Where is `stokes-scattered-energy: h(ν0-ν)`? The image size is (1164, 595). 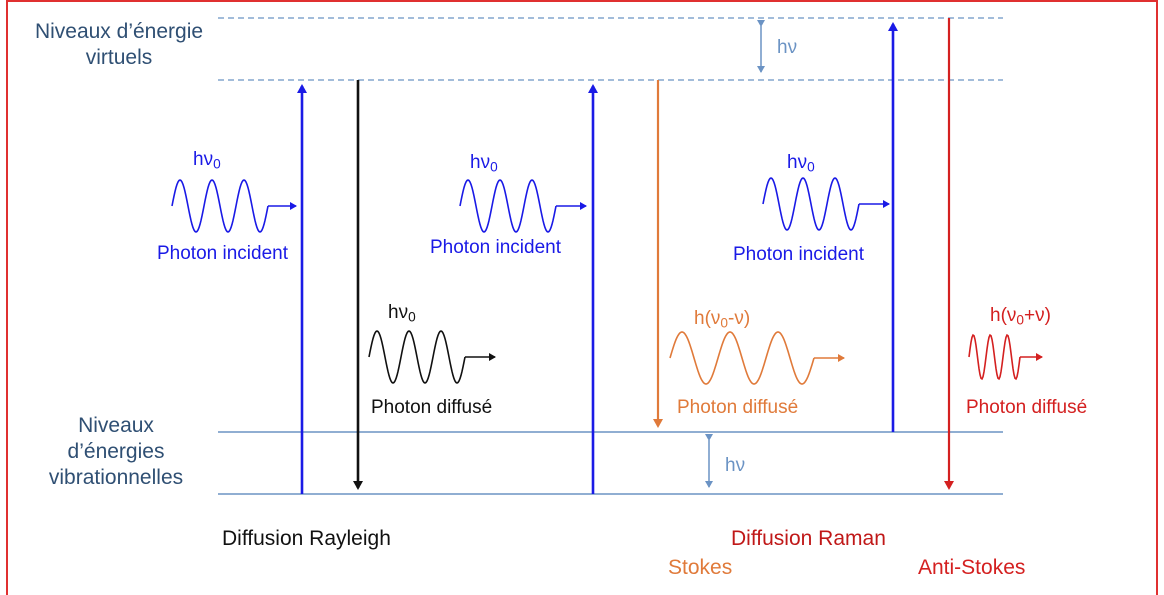
stokes-scattered-energy: h(ν0-ν) is located at coordinates (722, 319).